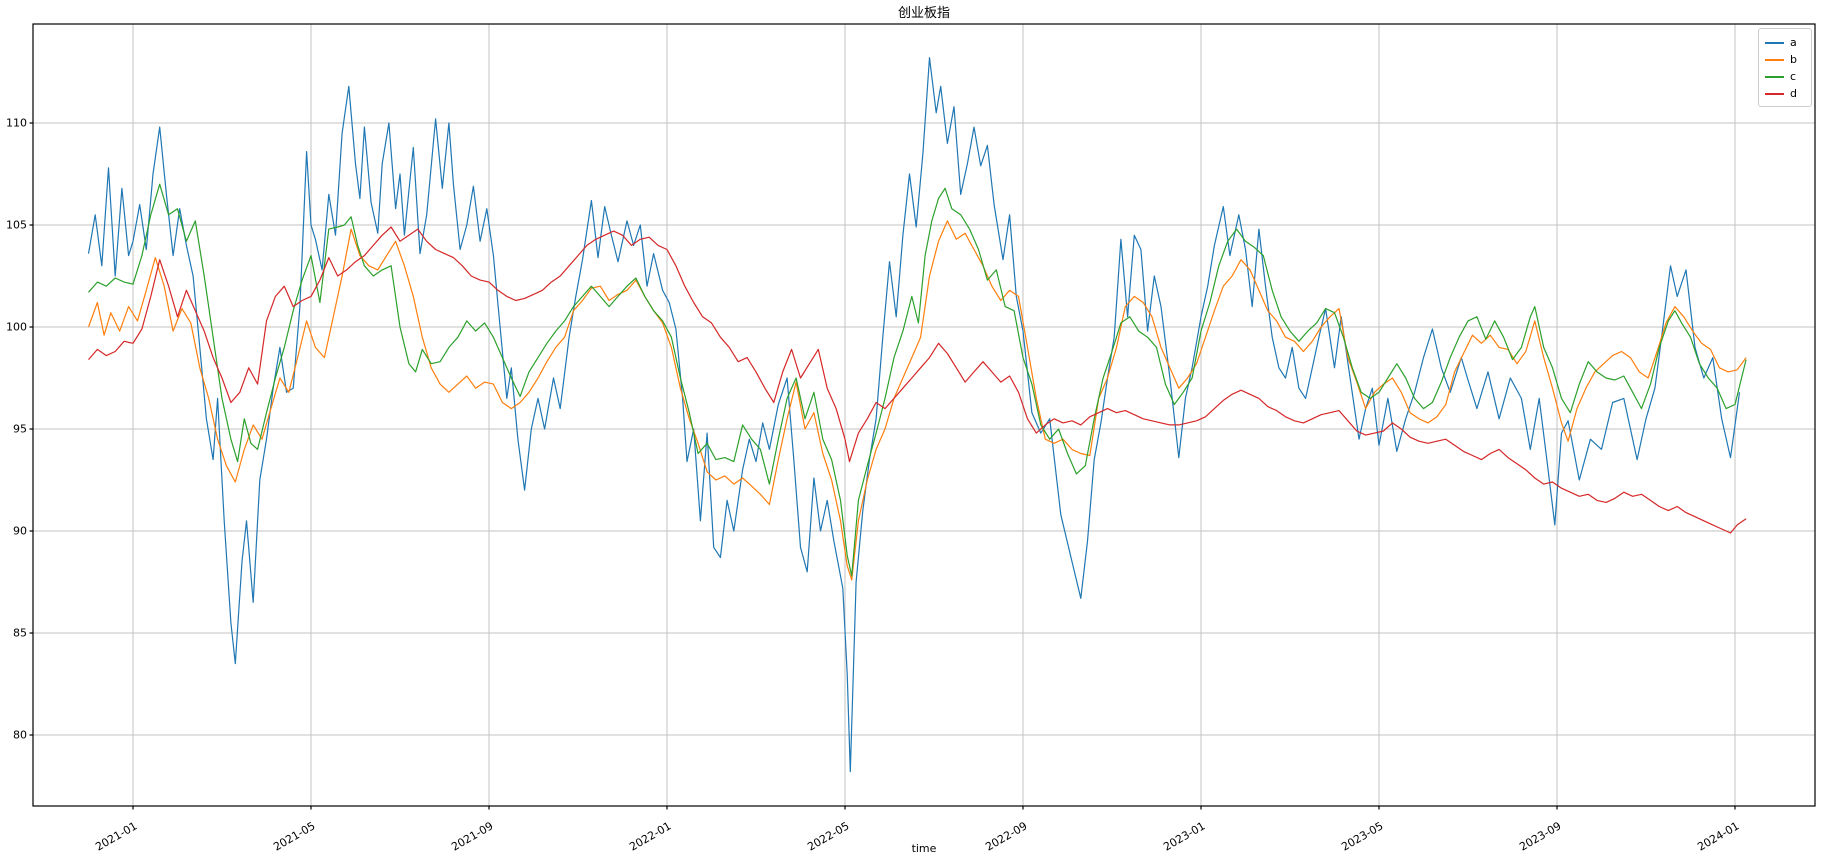 The width and height of the screenshot is (1827, 863). What do you see at coordinates (1793, 93) in the screenshot?
I see `legend-label: d` at bounding box center [1793, 93].